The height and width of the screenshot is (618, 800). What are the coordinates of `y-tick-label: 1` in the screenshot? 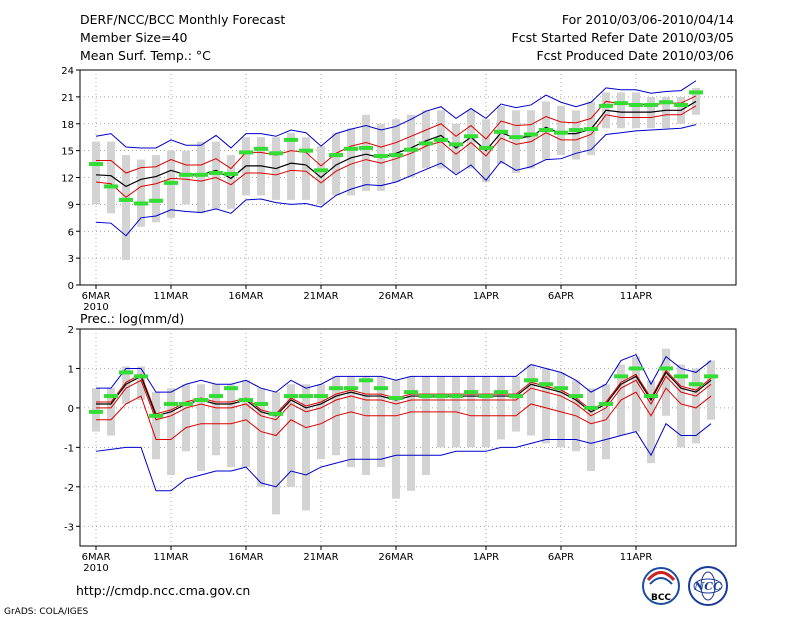 It's located at (71, 369).